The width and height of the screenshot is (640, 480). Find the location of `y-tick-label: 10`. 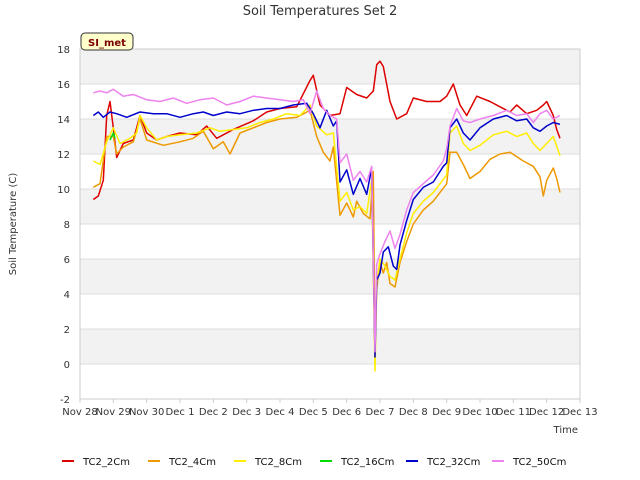

y-tick-label: 10 is located at coordinates (63, 190).